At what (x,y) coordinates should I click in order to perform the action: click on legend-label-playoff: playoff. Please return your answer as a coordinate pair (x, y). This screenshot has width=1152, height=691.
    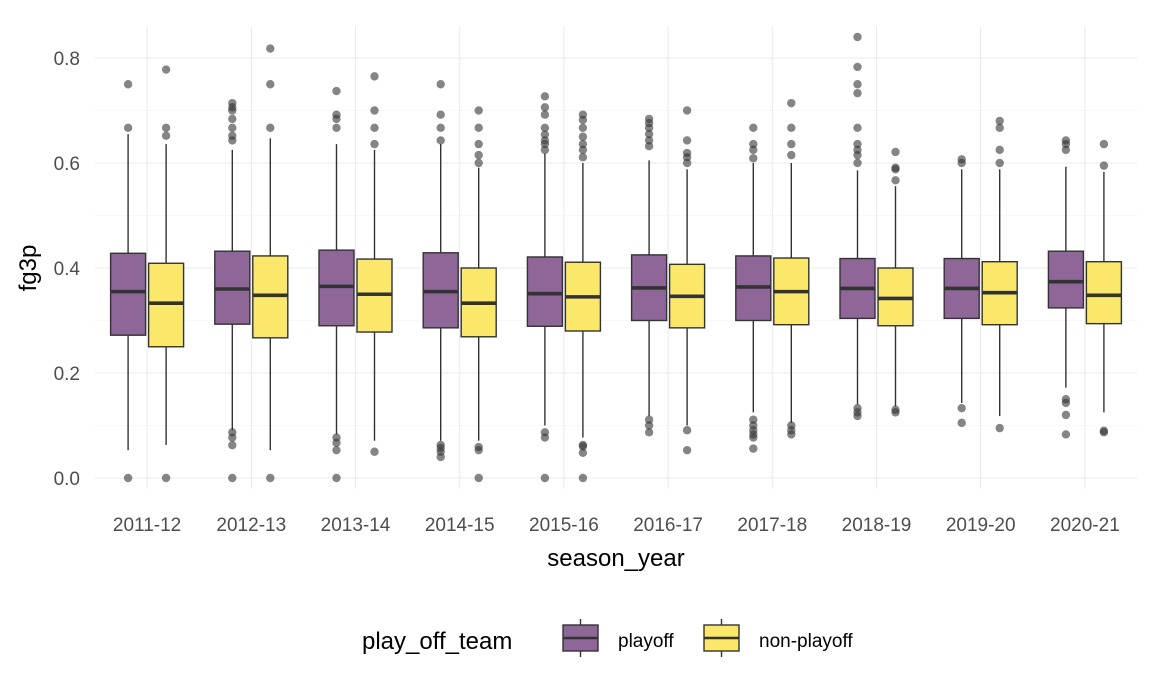
    Looking at the image, I should click on (646, 641).